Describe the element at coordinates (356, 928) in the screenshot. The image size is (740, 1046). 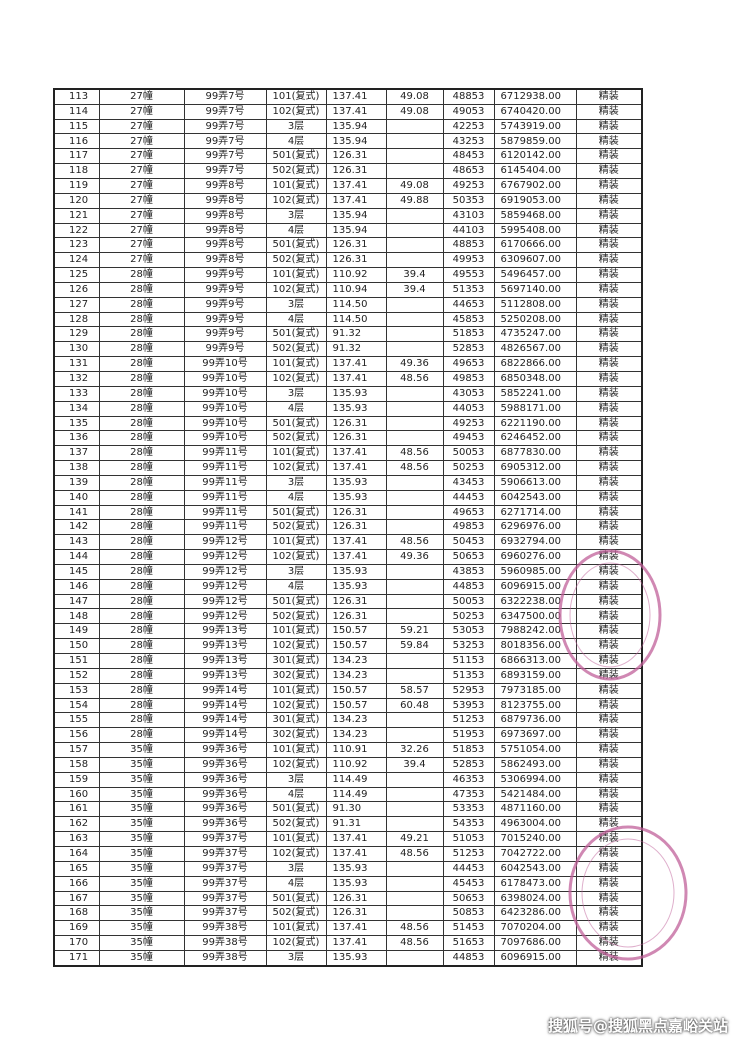
I see `area-cell: 137.41` at that location.